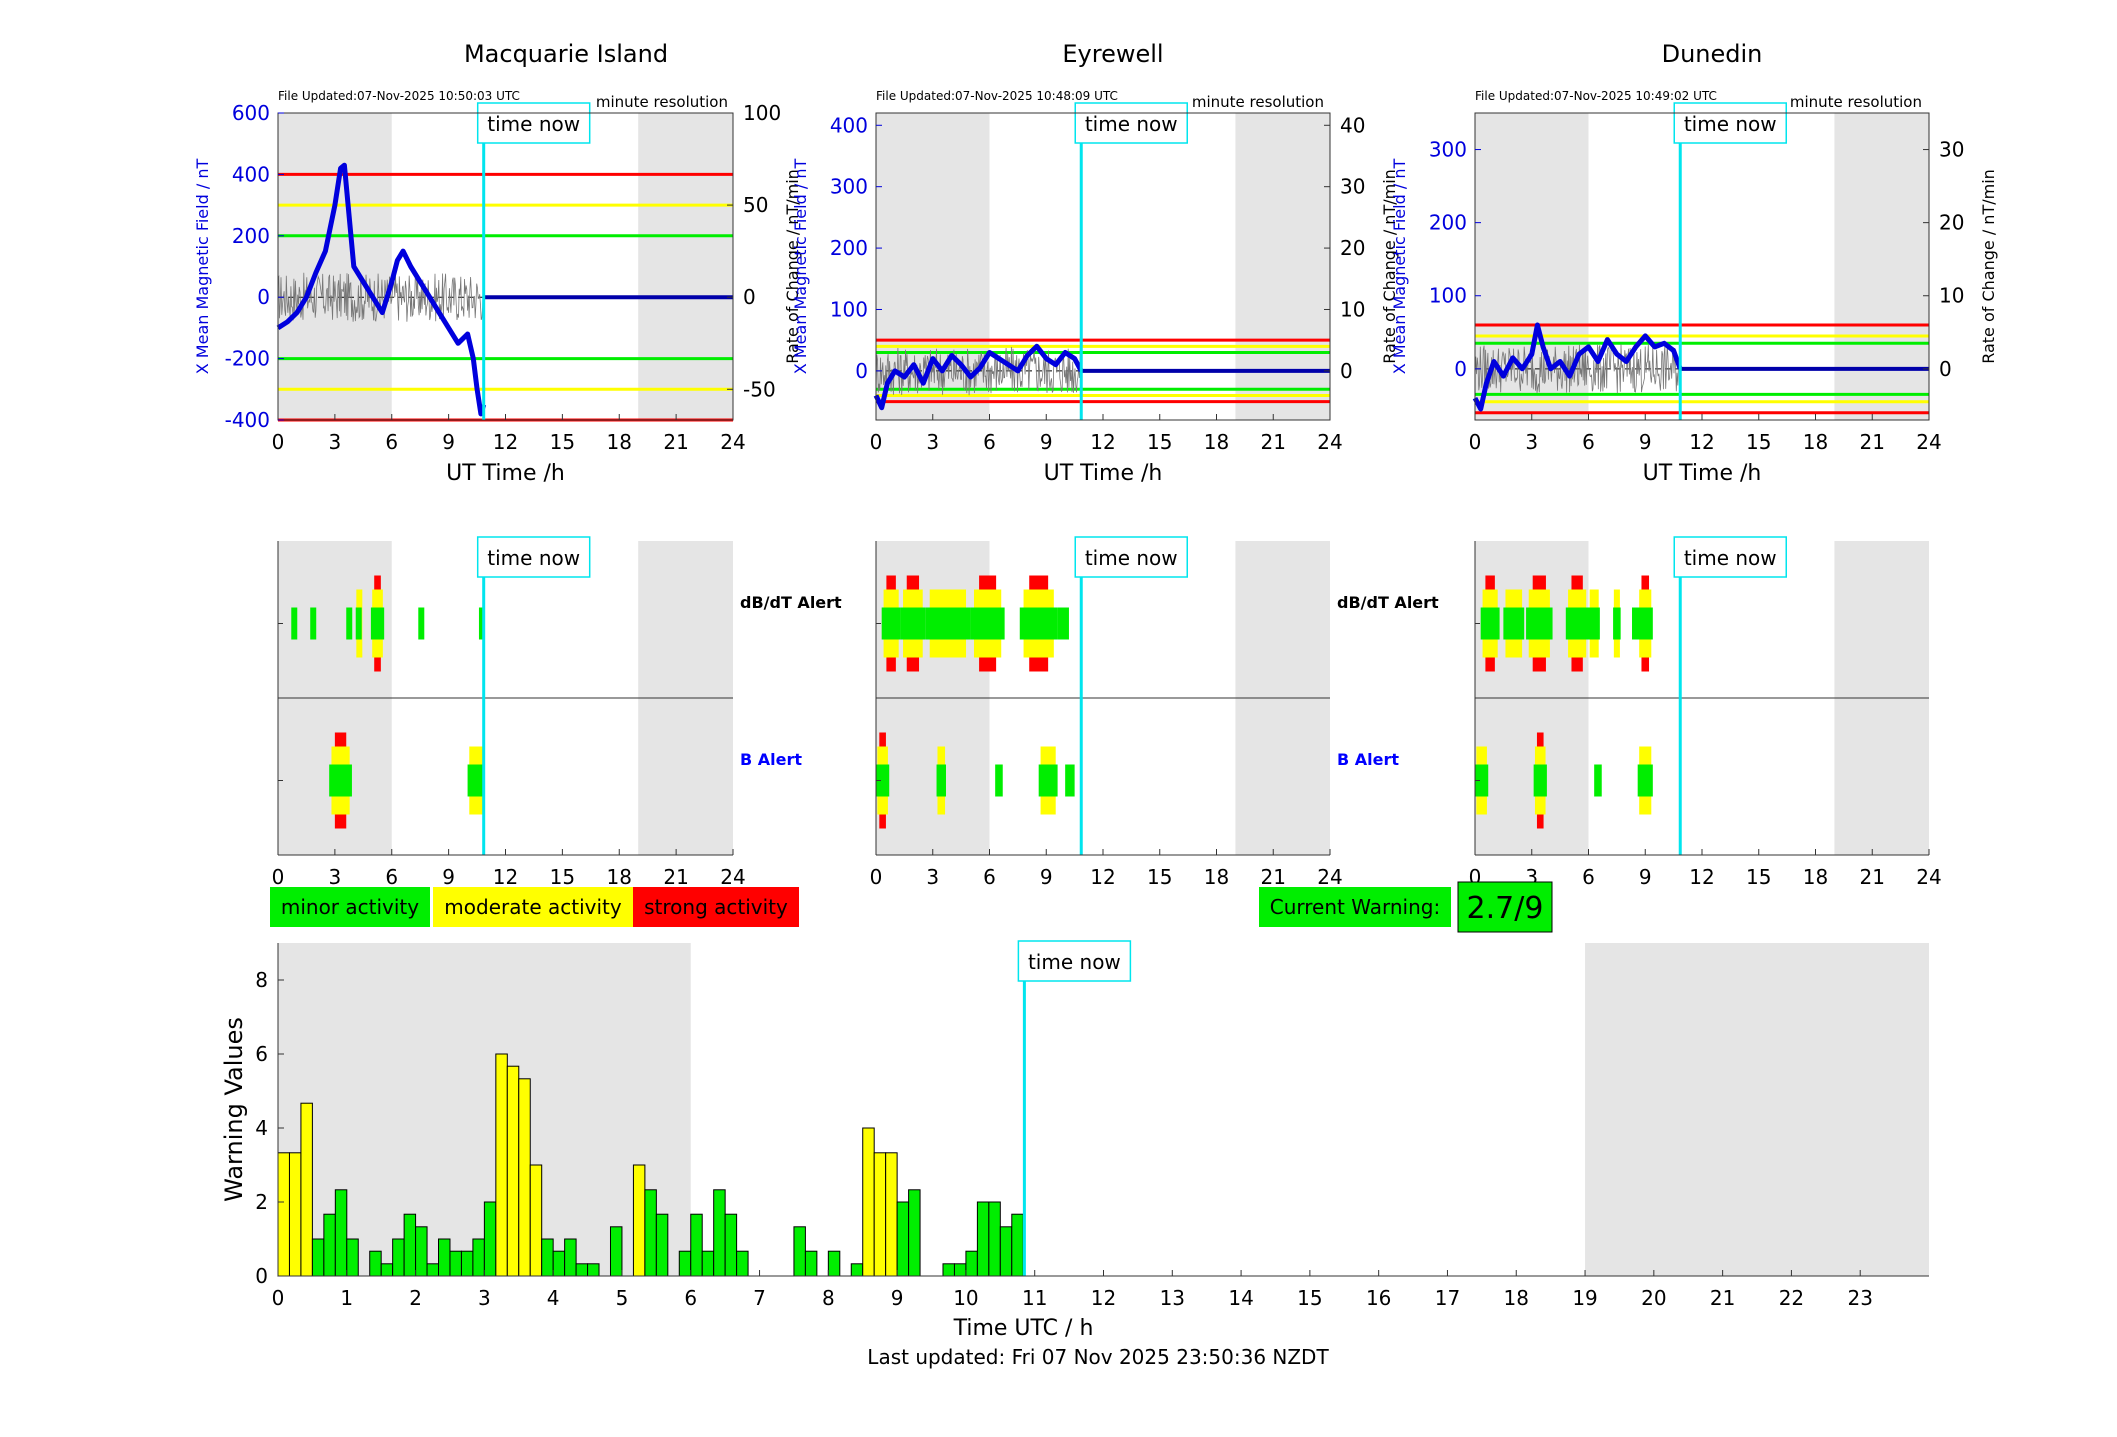 This screenshot has width=2117, height=1437. I want to click on y-left-tick-label: 200, so click(1448, 223).